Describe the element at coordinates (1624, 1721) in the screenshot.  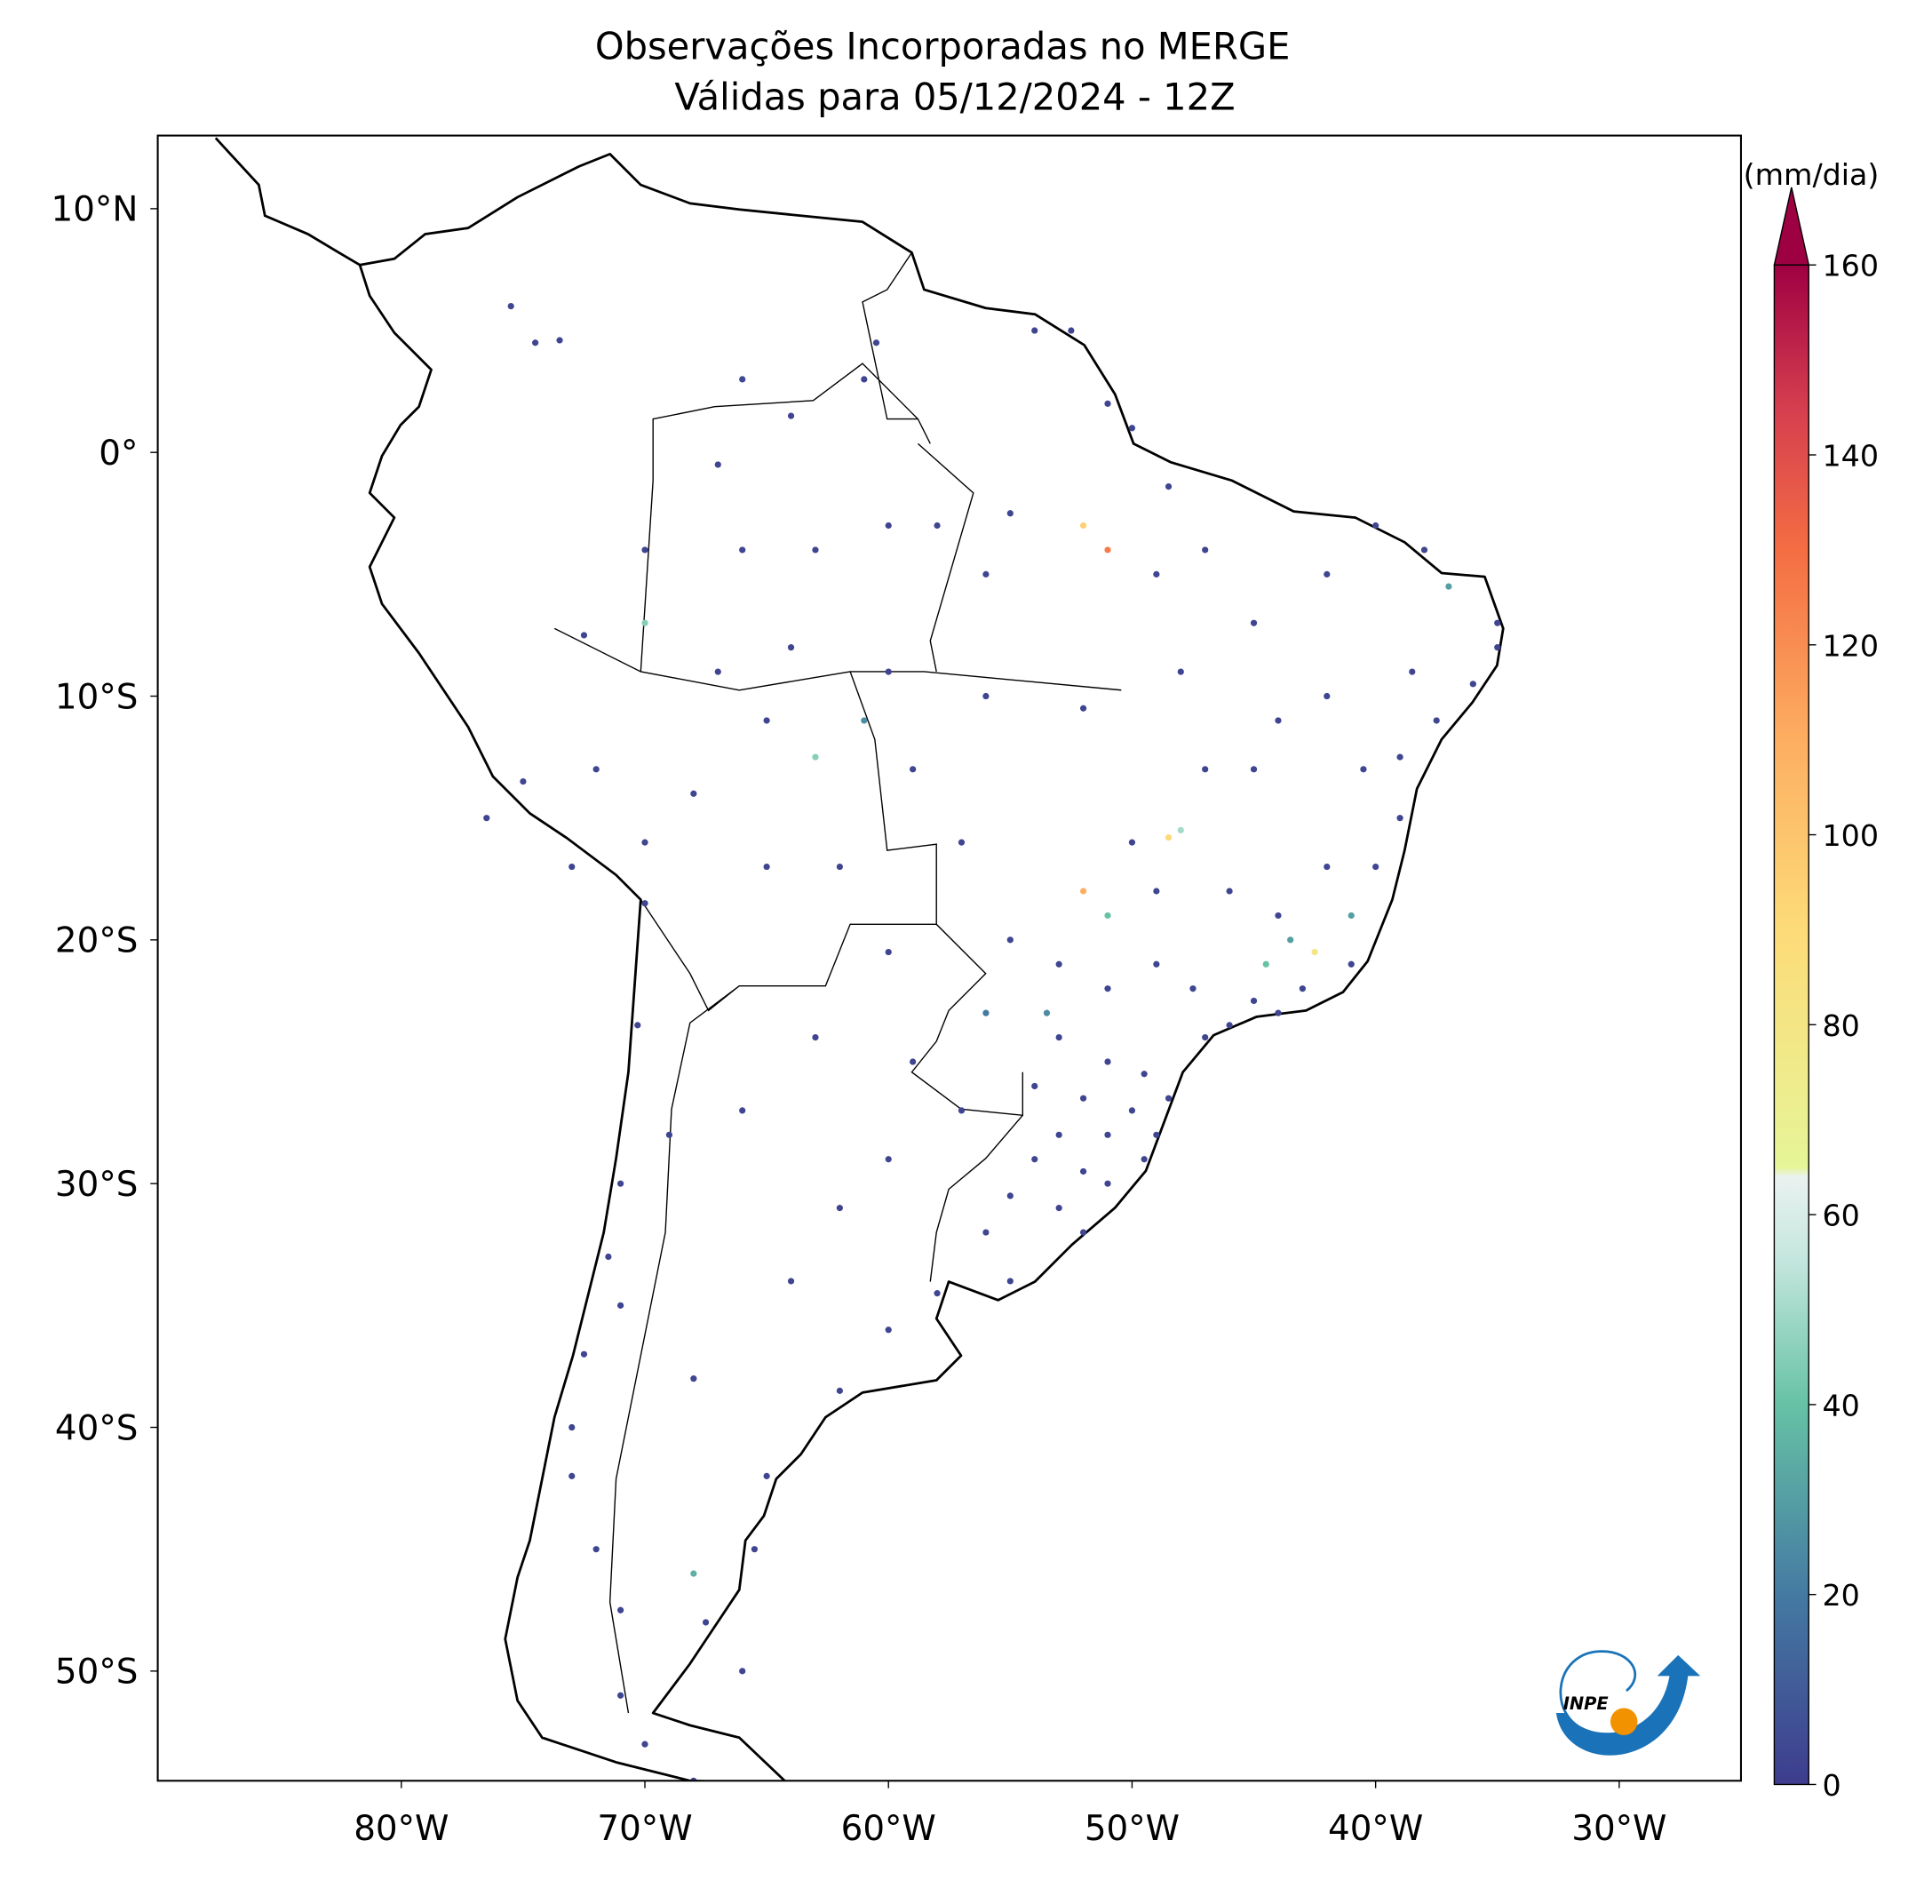
I see `logo-sun` at that location.